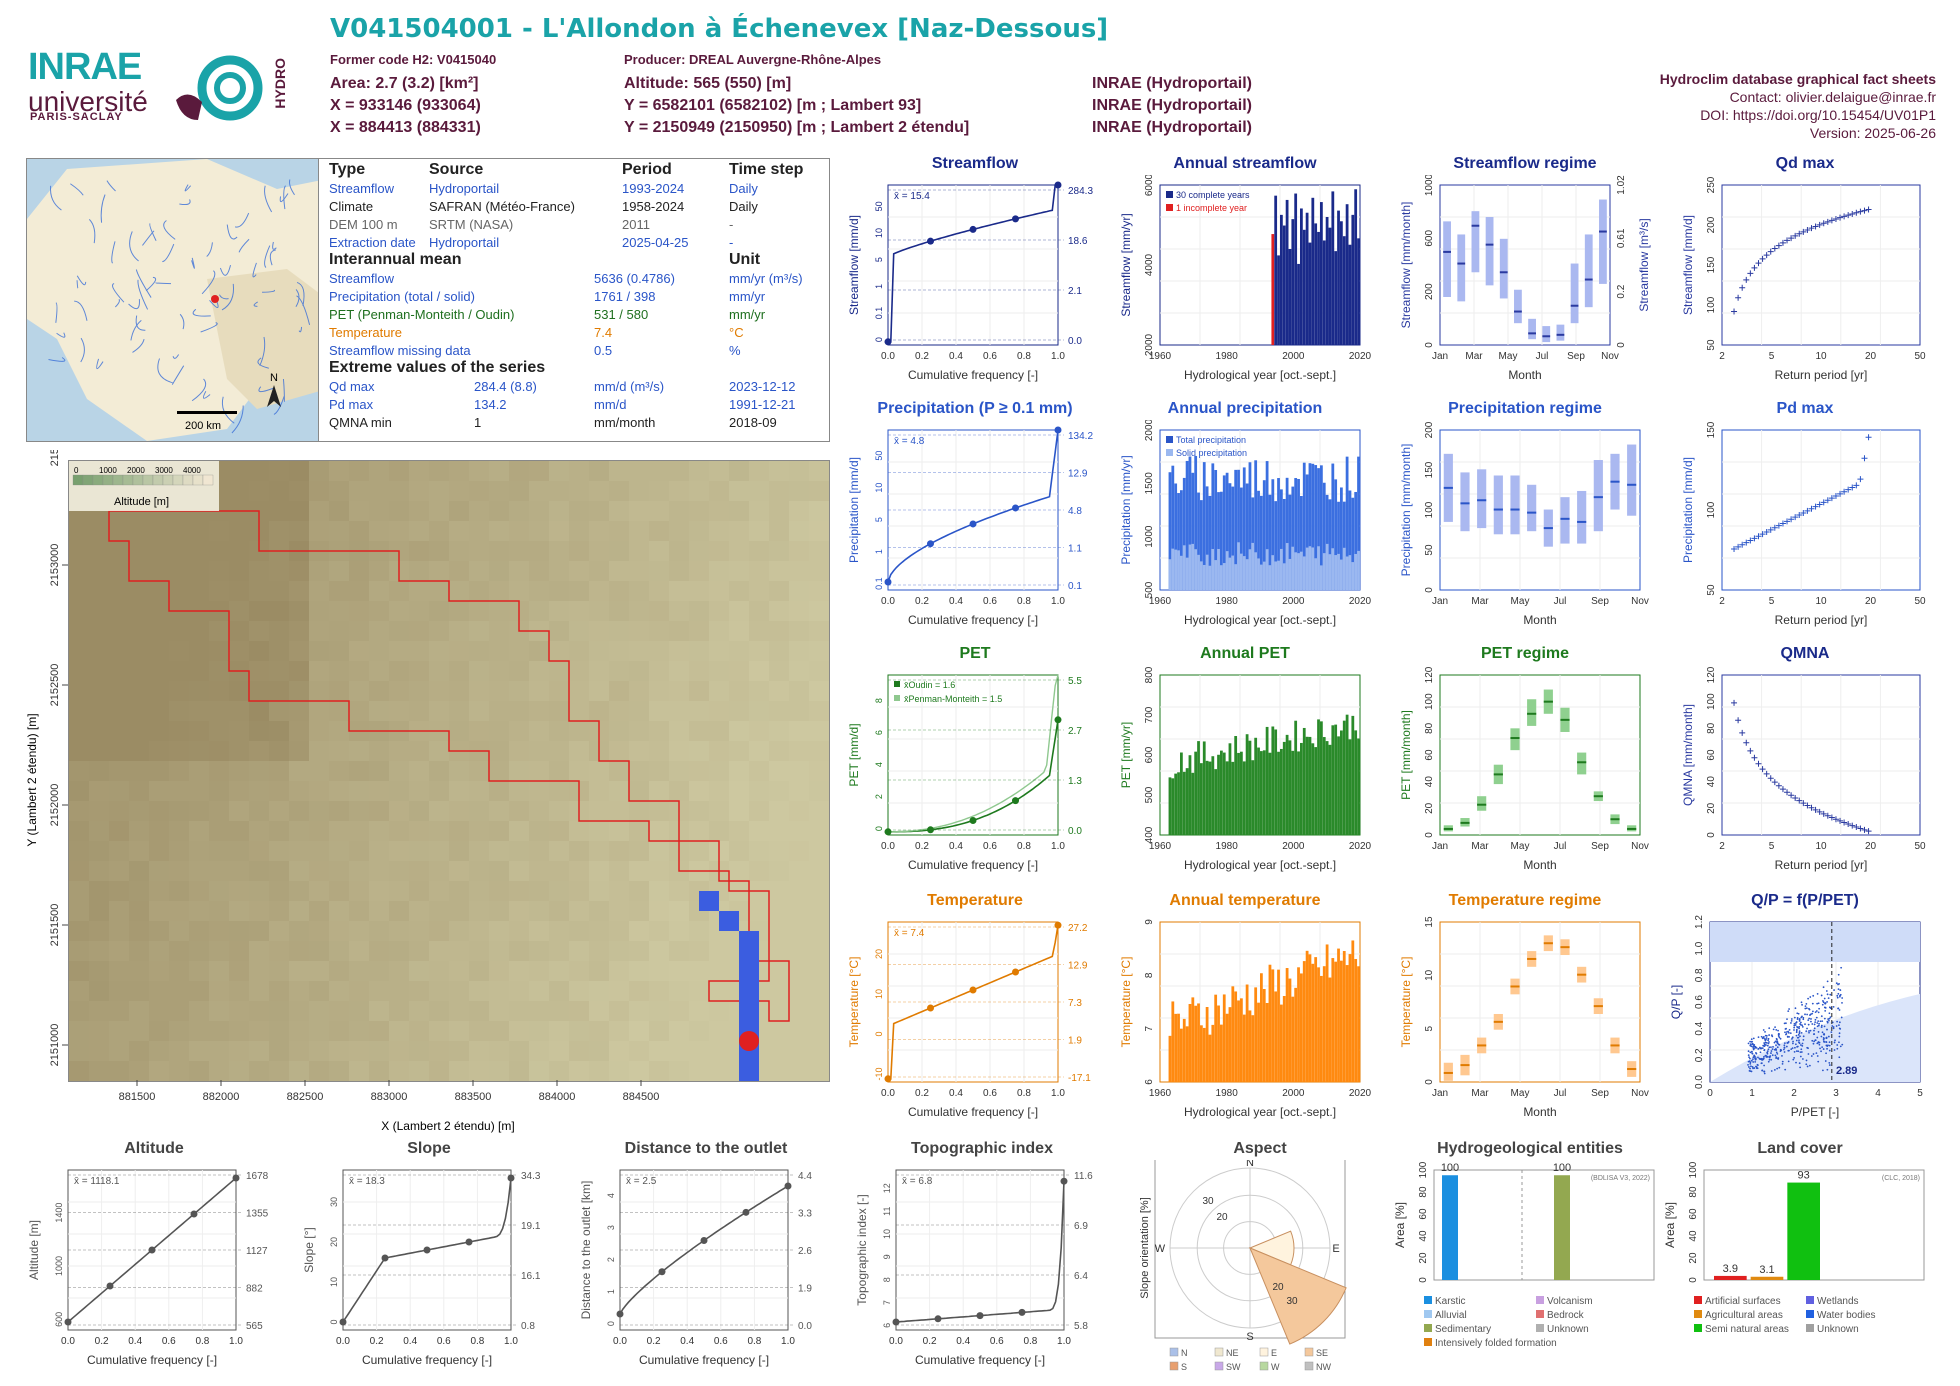 The width and height of the screenshot is (1960, 1386). Describe the element at coordinates (372, 242) in the screenshot. I see `row-type: Extraction date` at that location.